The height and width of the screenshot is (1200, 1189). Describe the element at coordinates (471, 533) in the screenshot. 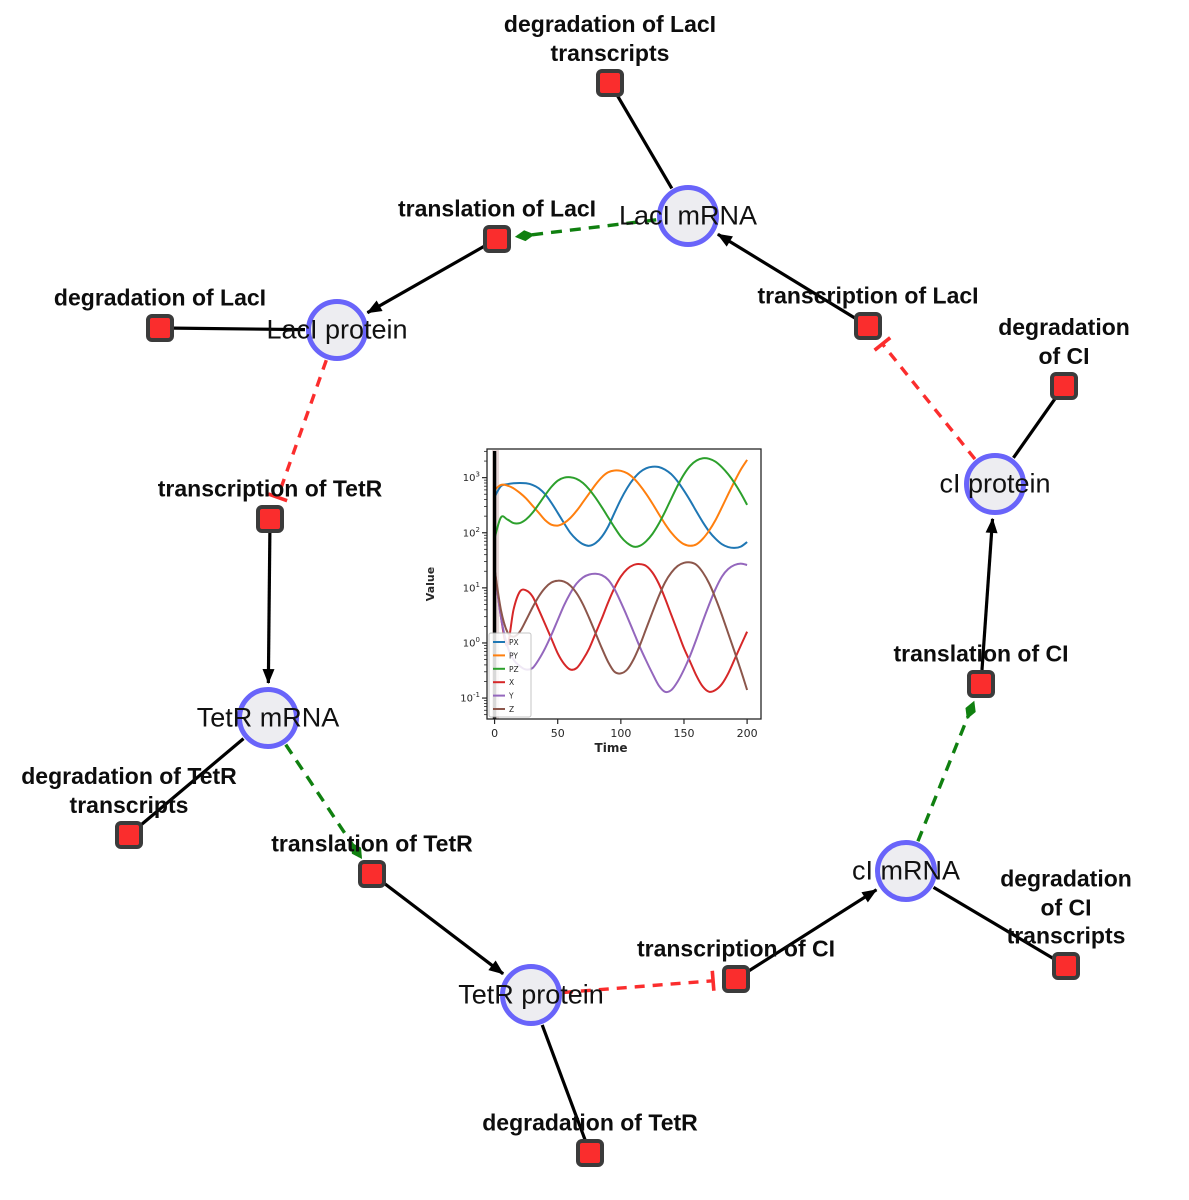

I see `y-tick-label: 10²` at that location.